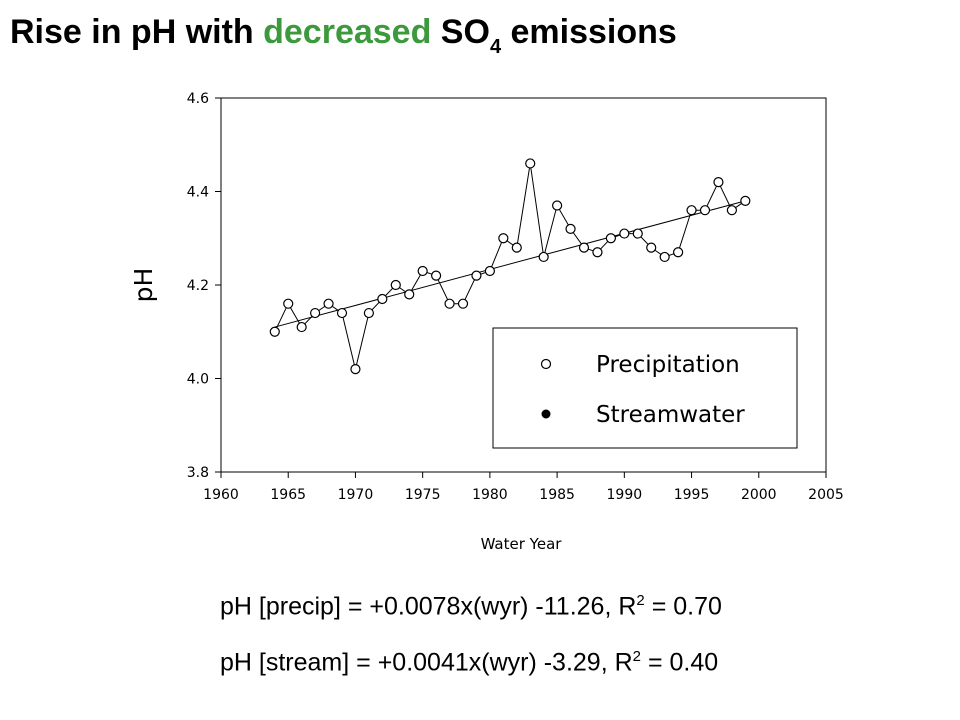  Describe the element at coordinates (137, 32) in the screenshot. I see `title-text-1: Rise in pH with` at that location.